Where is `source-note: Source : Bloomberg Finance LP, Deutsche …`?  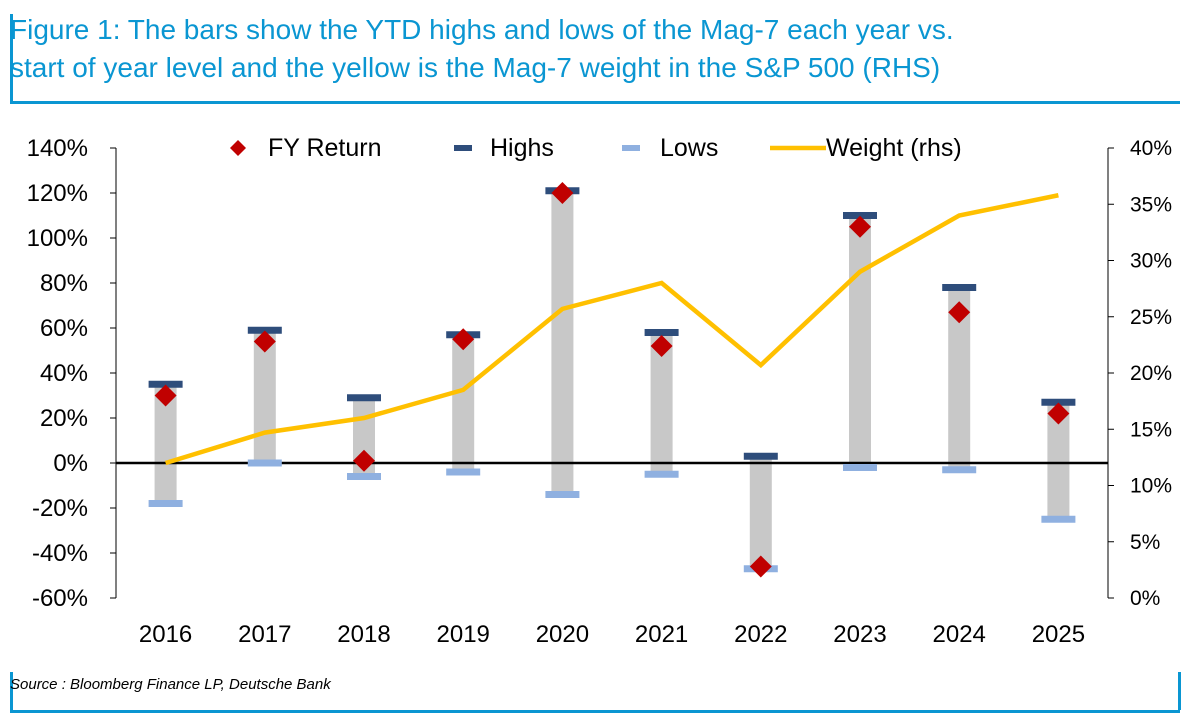 source-note: Source : Bloomberg Finance LP, Deutsche … is located at coordinates (170, 684).